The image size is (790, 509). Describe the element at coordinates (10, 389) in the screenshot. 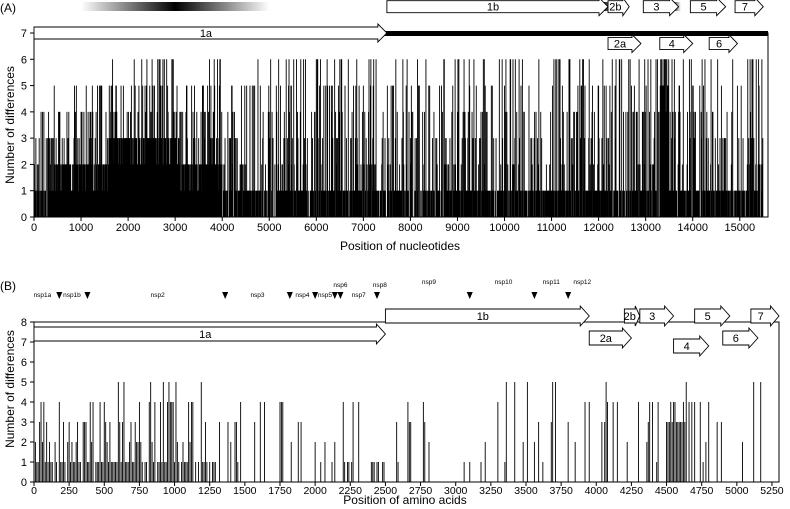

I see `panel-b-ylabel: Number of differences` at that location.